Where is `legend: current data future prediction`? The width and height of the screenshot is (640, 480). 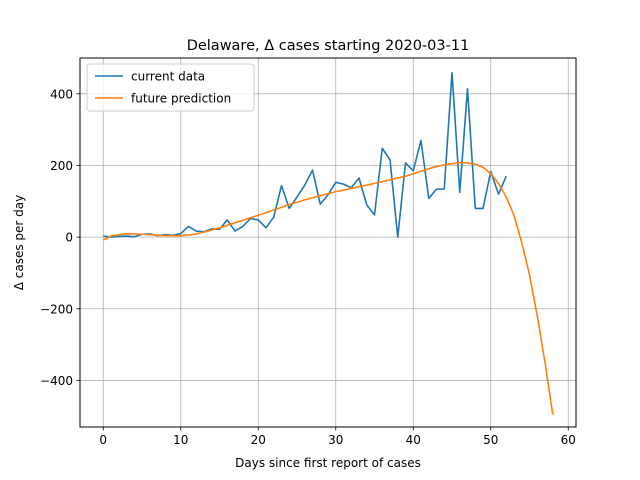
legend: current data future prediction is located at coordinates (170, 87).